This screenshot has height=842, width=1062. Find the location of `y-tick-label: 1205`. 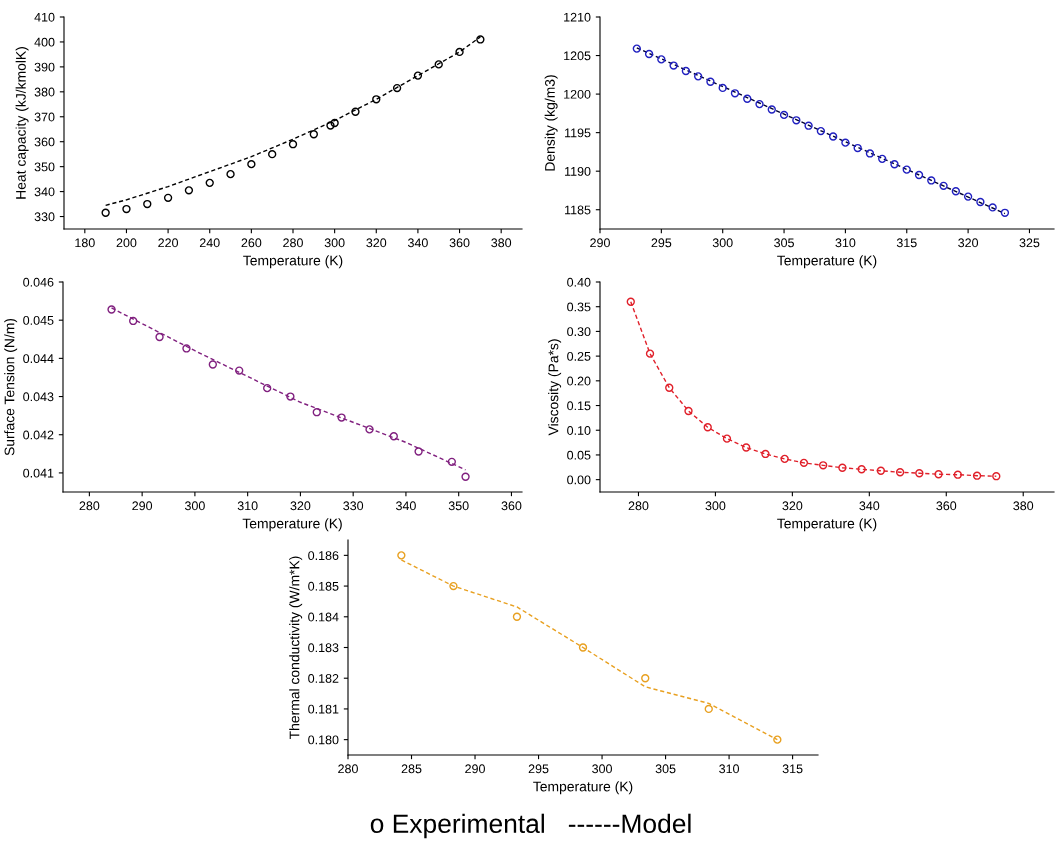

y-tick-label: 1205 is located at coordinates (577, 56).